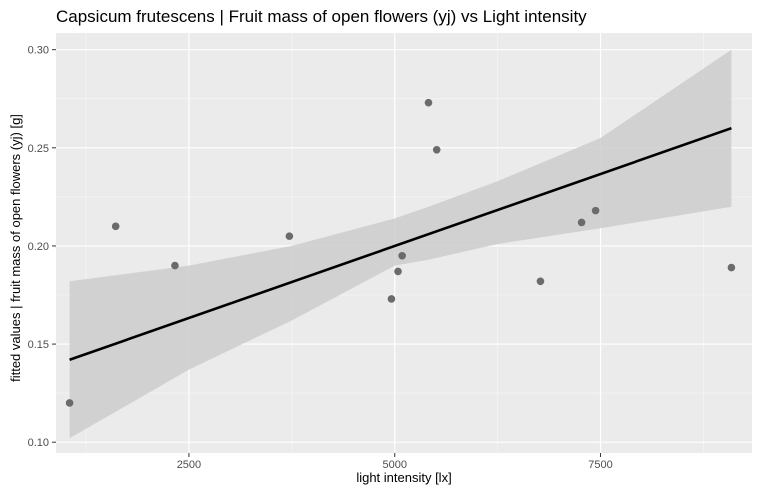 The image size is (761, 492). Describe the element at coordinates (38, 443) in the screenshot. I see `y-tick-label: 0.10` at that location.